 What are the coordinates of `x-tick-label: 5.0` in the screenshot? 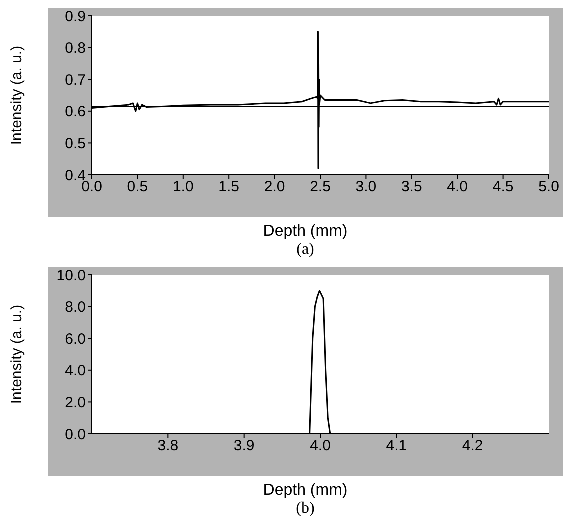 It's located at (549, 187).